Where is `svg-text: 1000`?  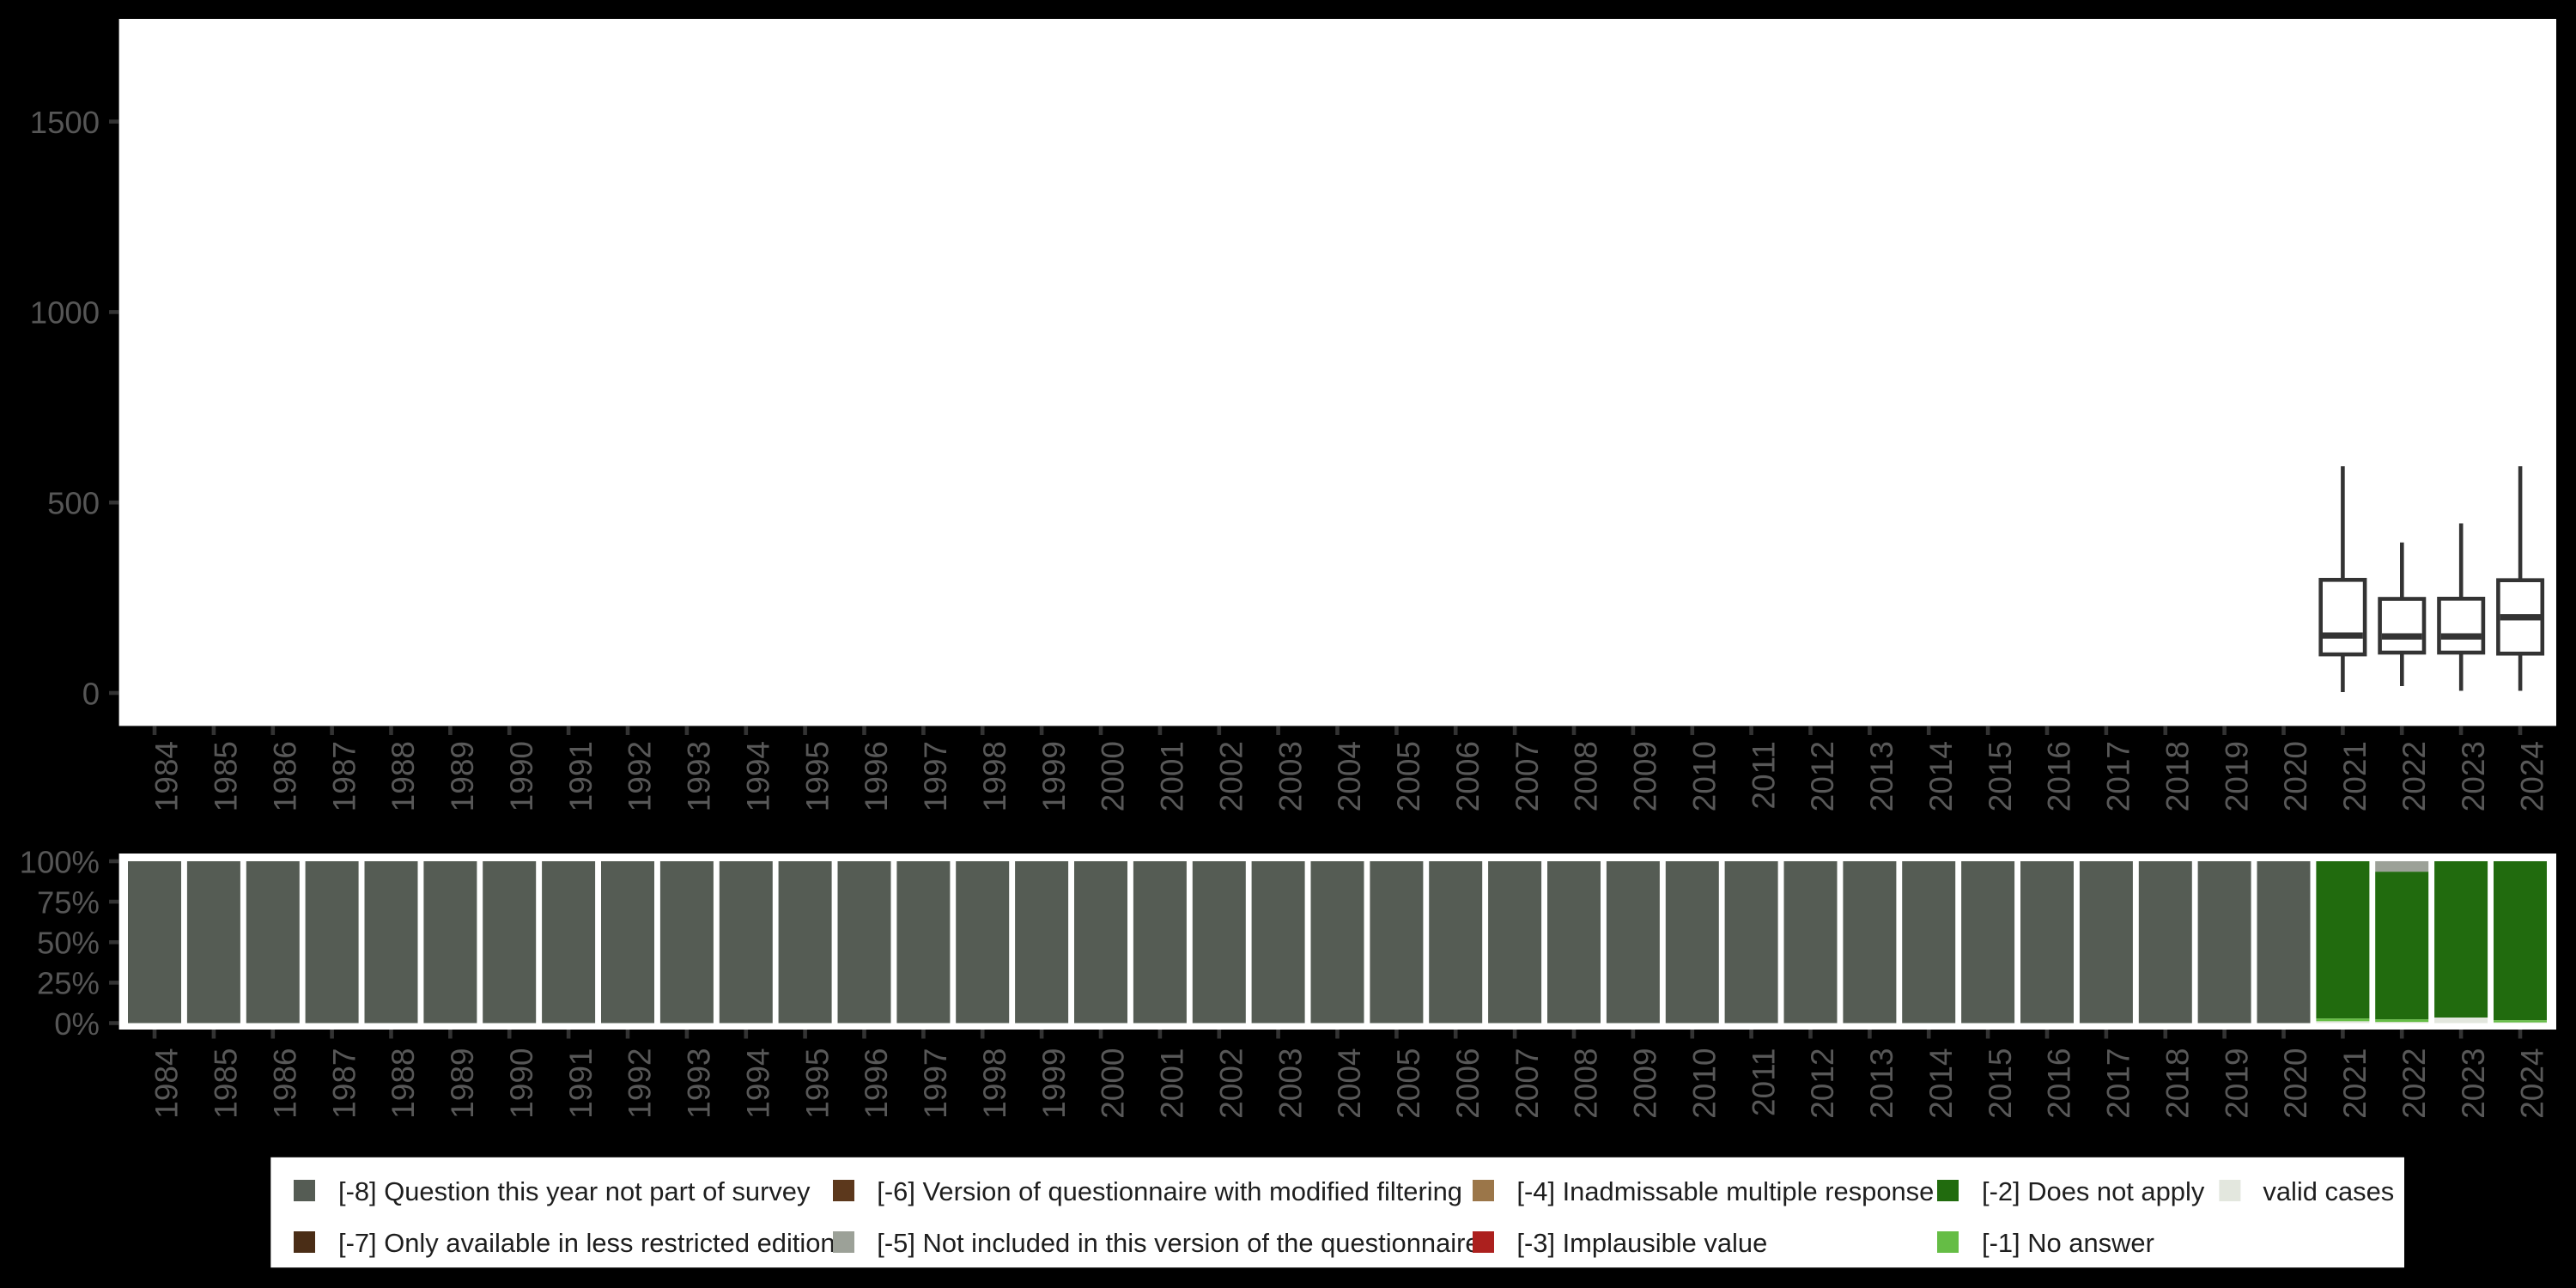 svg-text: 1000 is located at coordinates (65, 313).